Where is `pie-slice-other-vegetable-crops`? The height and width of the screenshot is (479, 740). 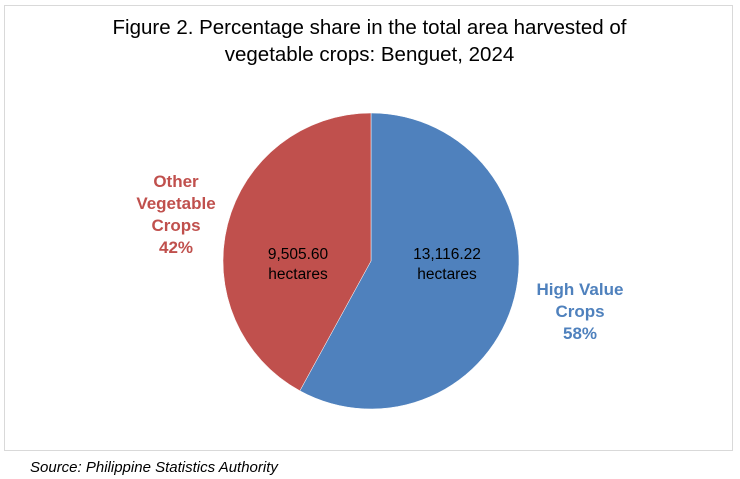
pie-slice-other-vegetable-crops is located at coordinates (297, 252).